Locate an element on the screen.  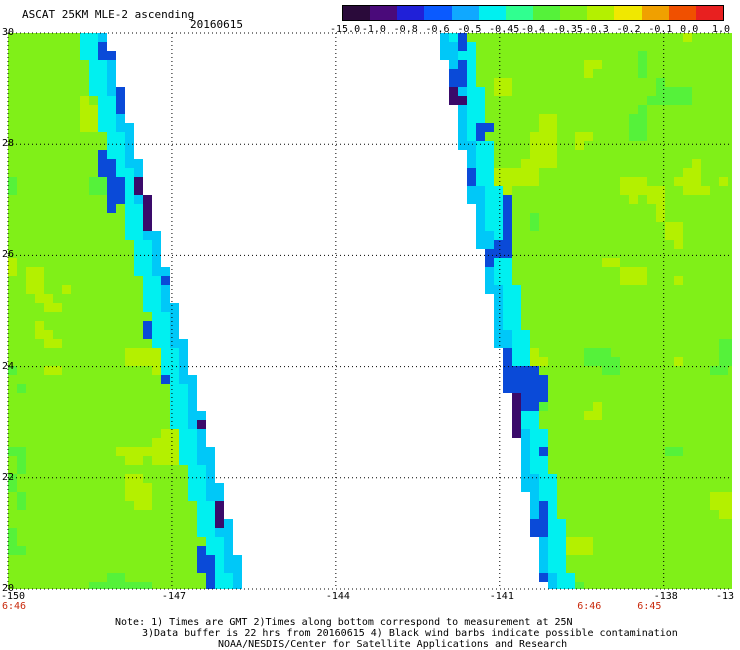
lat-tick-label: 24 is located at coordinates (8, 366).